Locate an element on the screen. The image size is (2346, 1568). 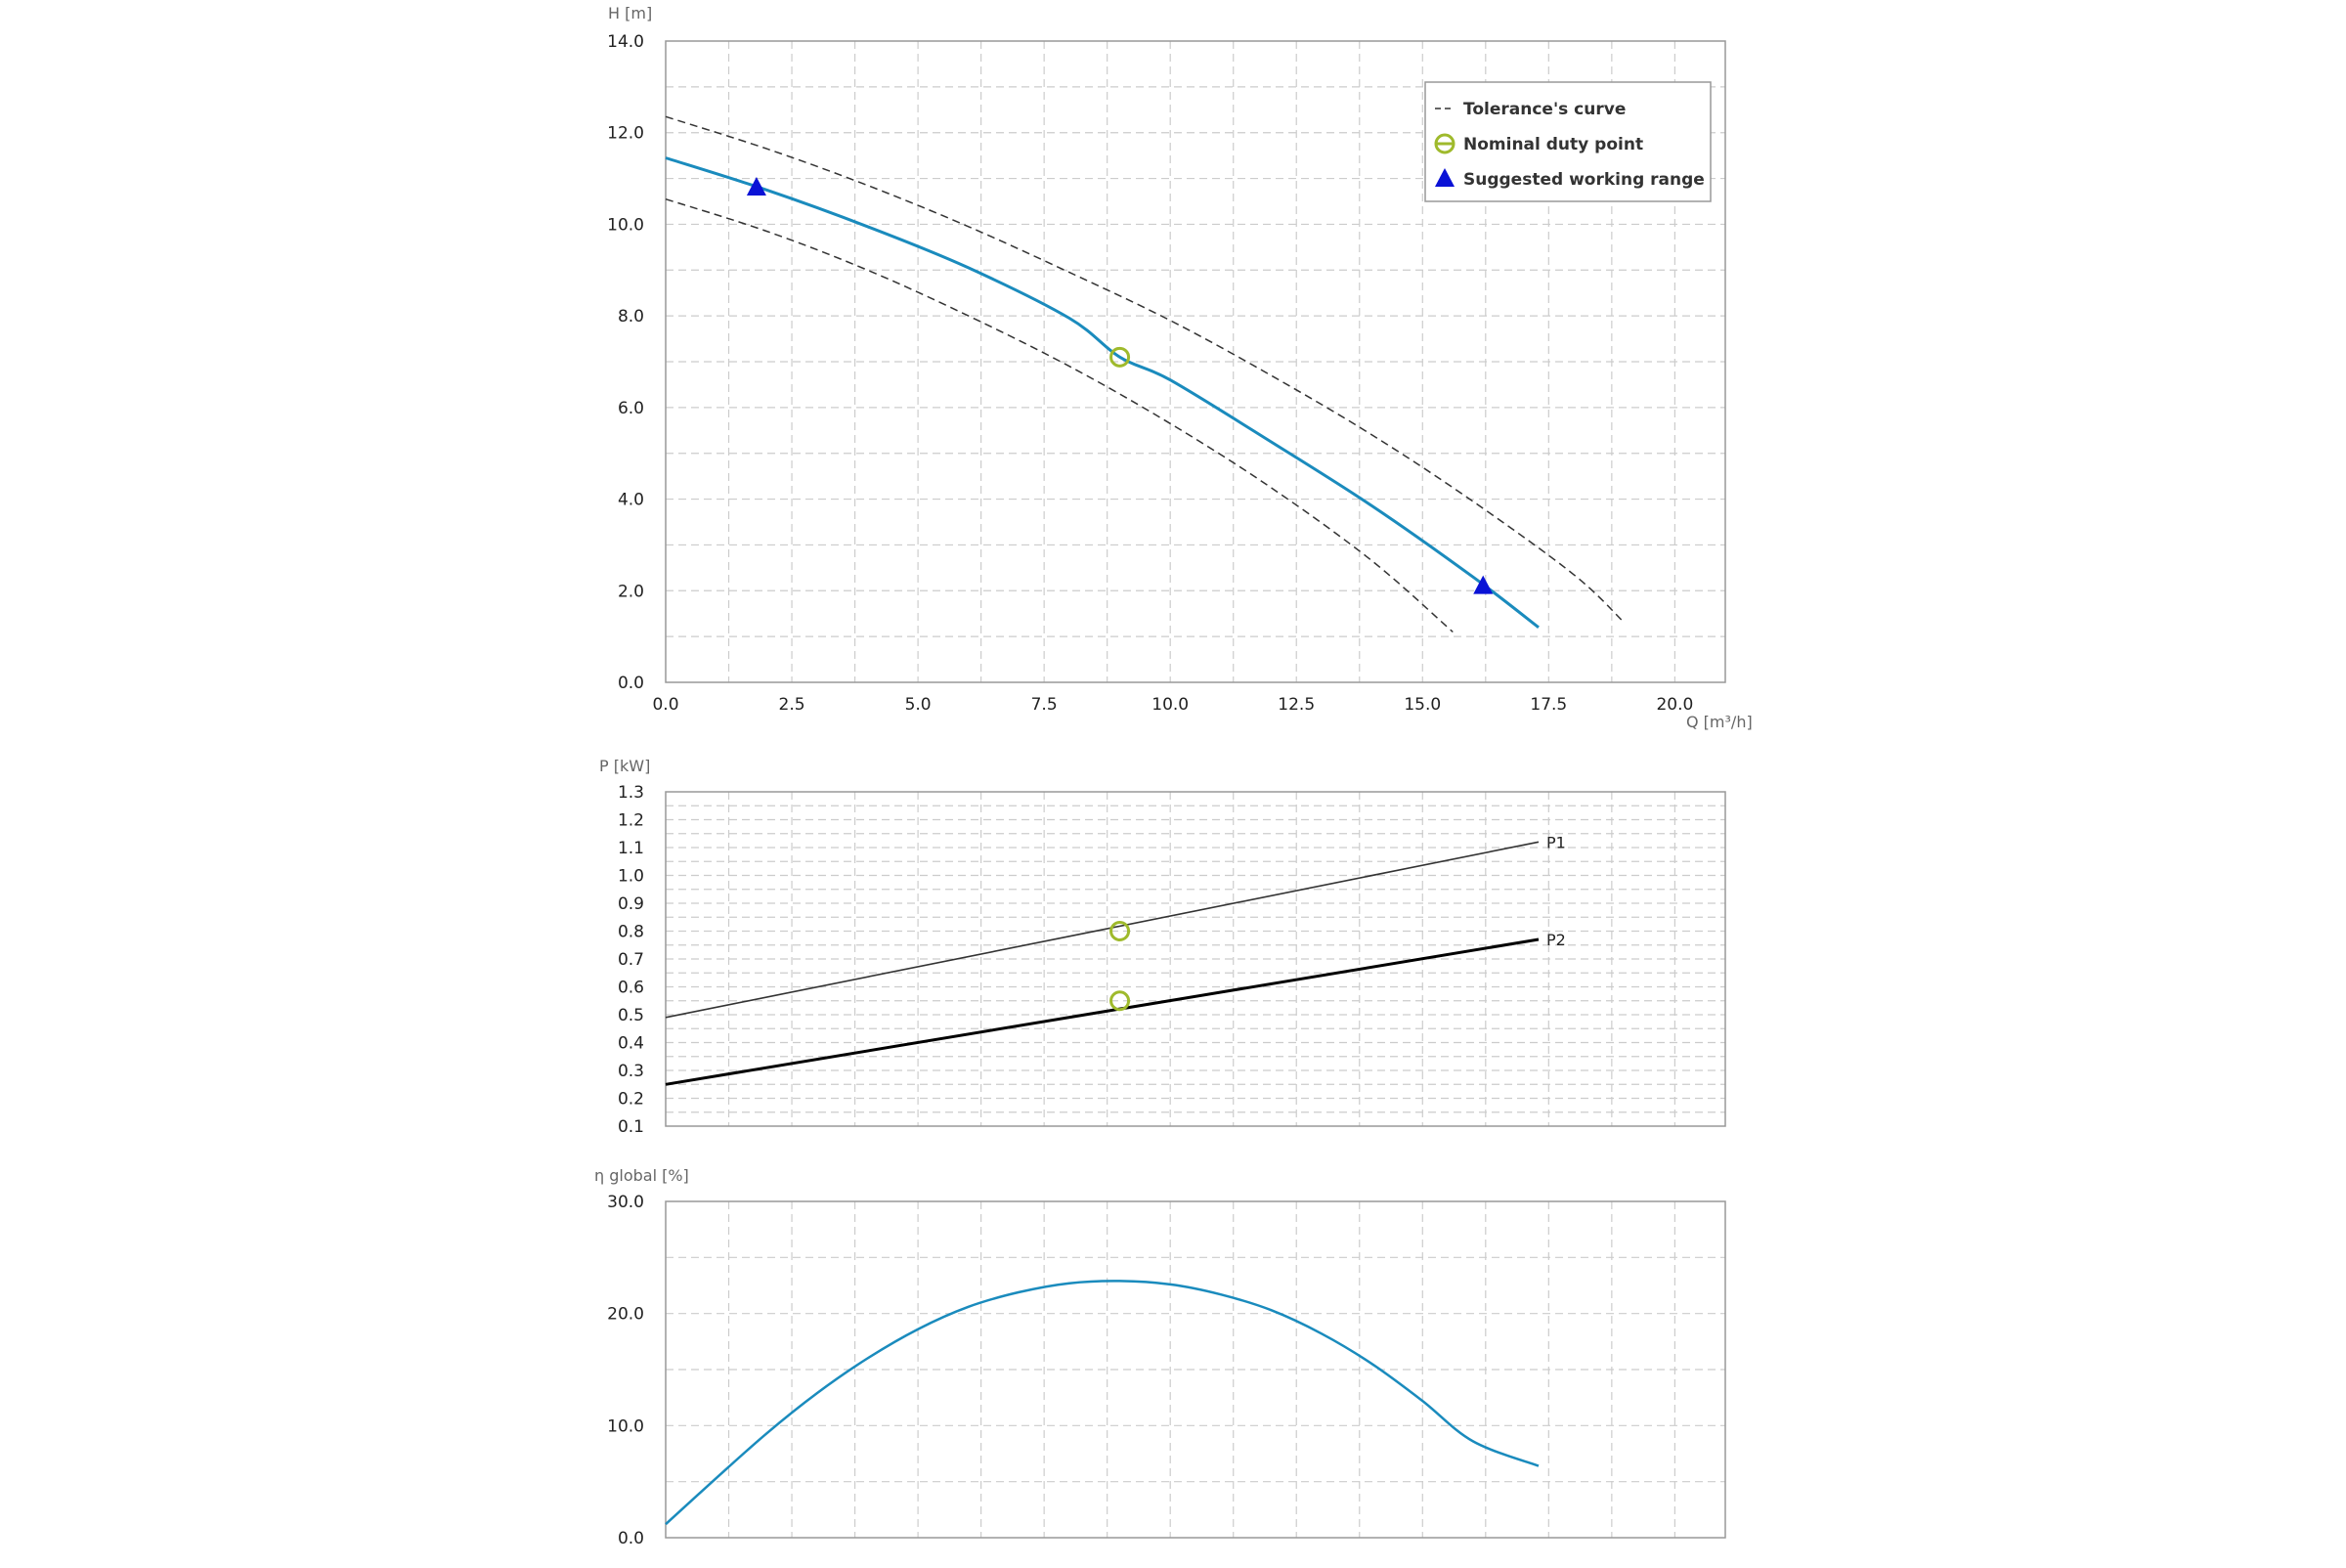
efficiency-y-tick-label: 0.0 is located at coordinates (631, 1538).